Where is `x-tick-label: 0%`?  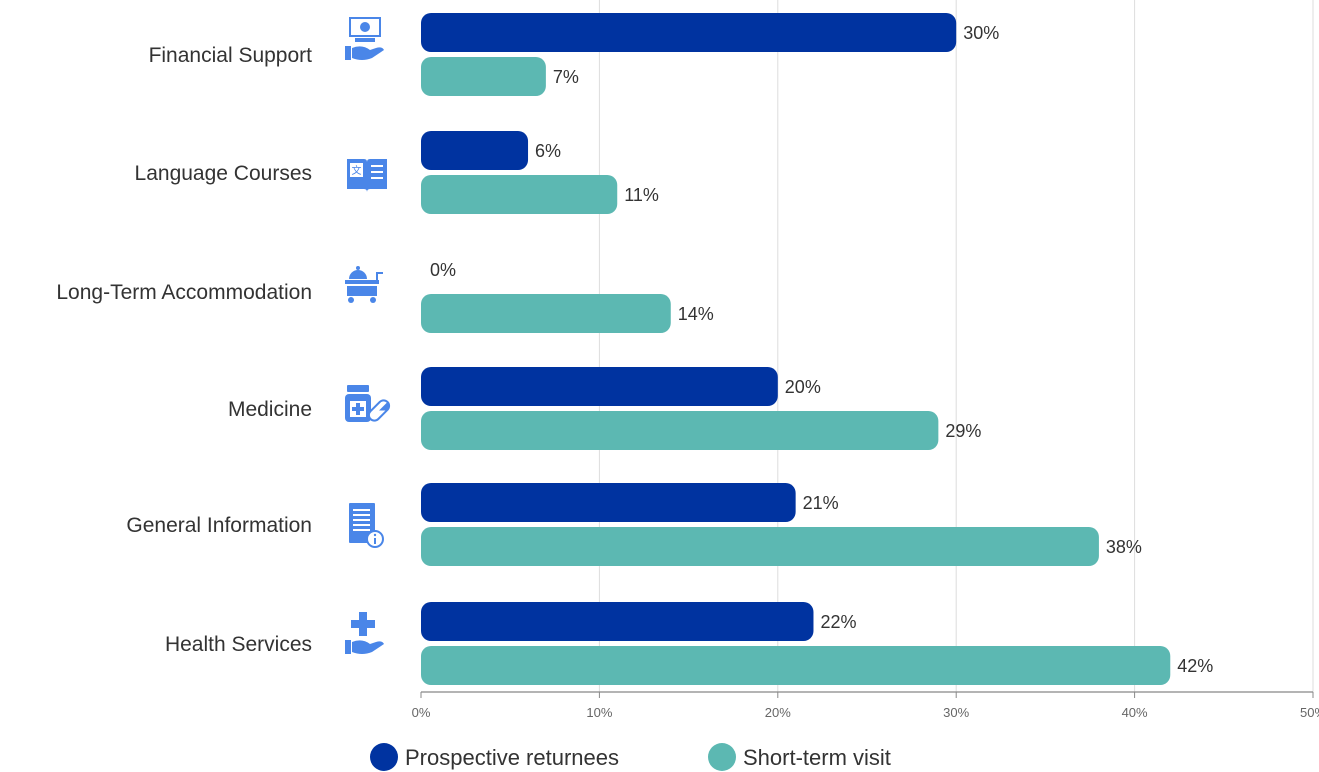
x-tick-label: 0% is located at coordinates (421, 712).